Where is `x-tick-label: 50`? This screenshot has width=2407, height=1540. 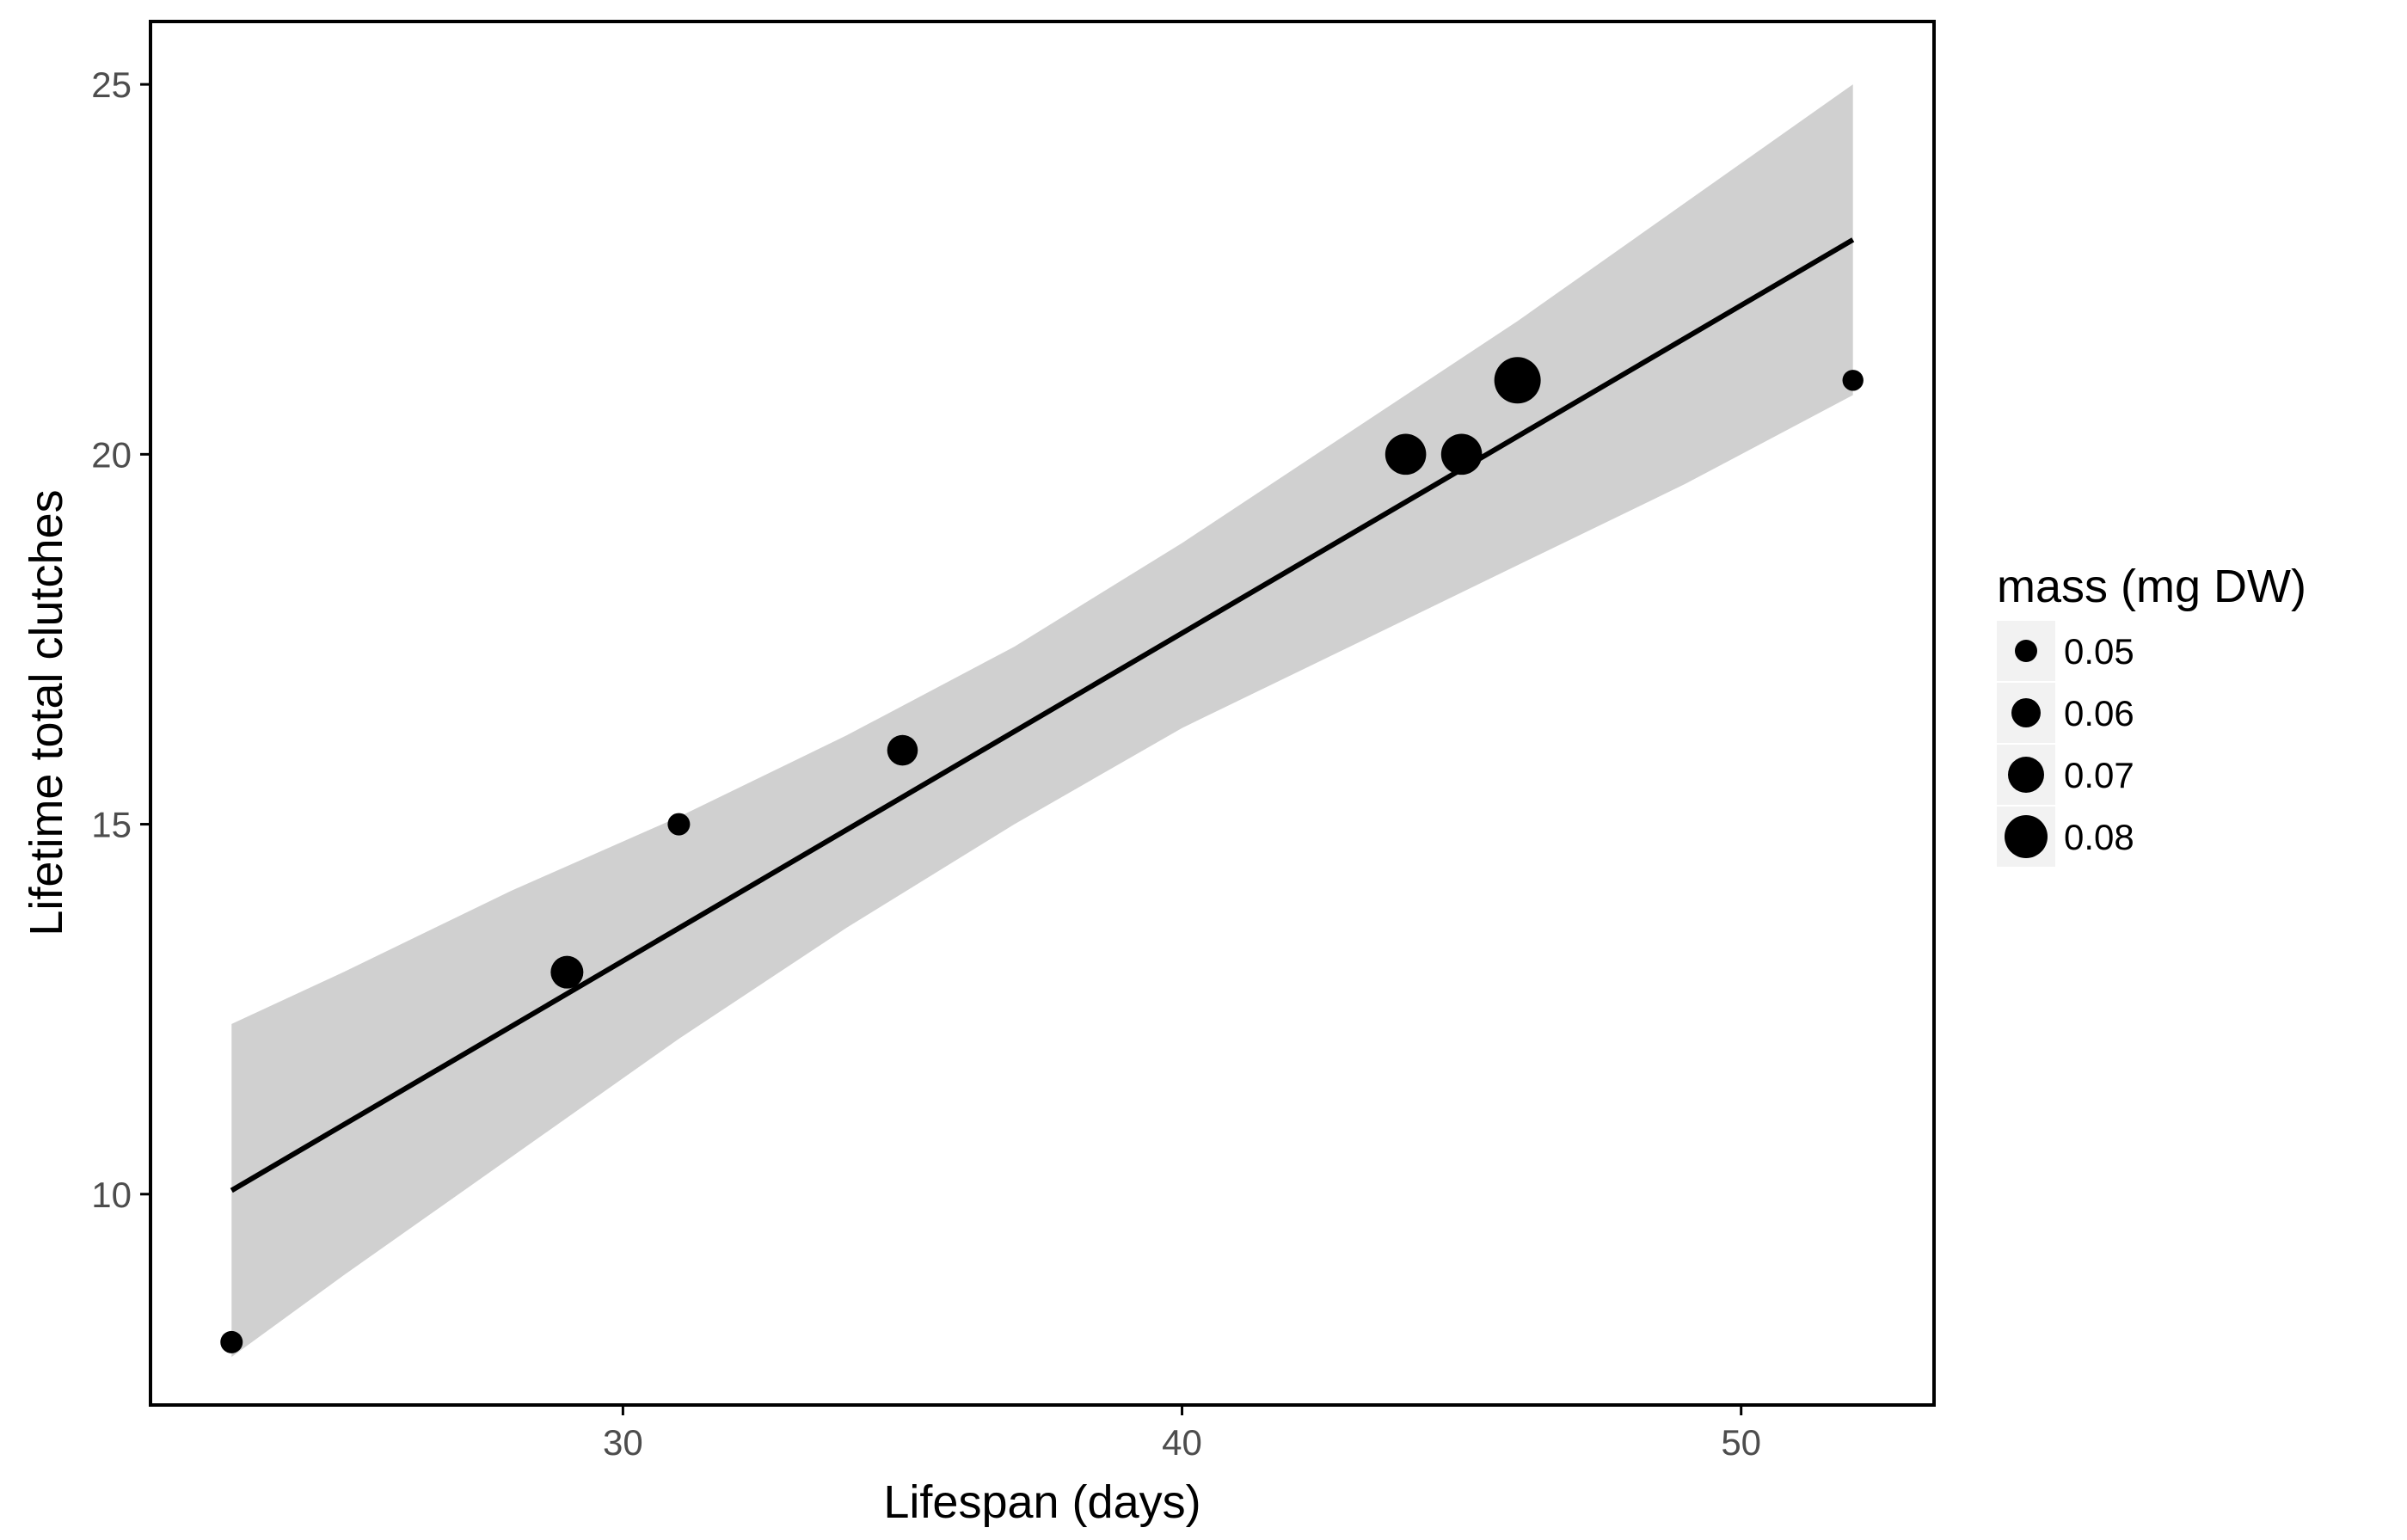
x-tick-label: 50 is located at coordinates (1741, 1442).